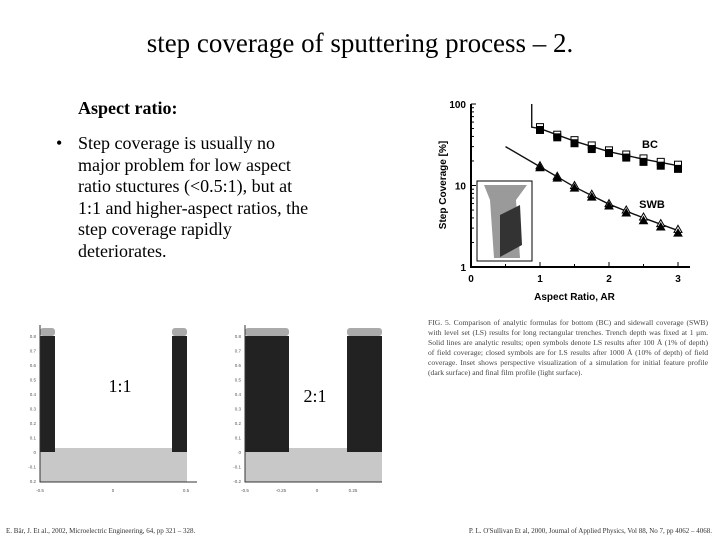 The image size is (720, 540). I want to click on x-tick-label: 3, so click(678, 279).